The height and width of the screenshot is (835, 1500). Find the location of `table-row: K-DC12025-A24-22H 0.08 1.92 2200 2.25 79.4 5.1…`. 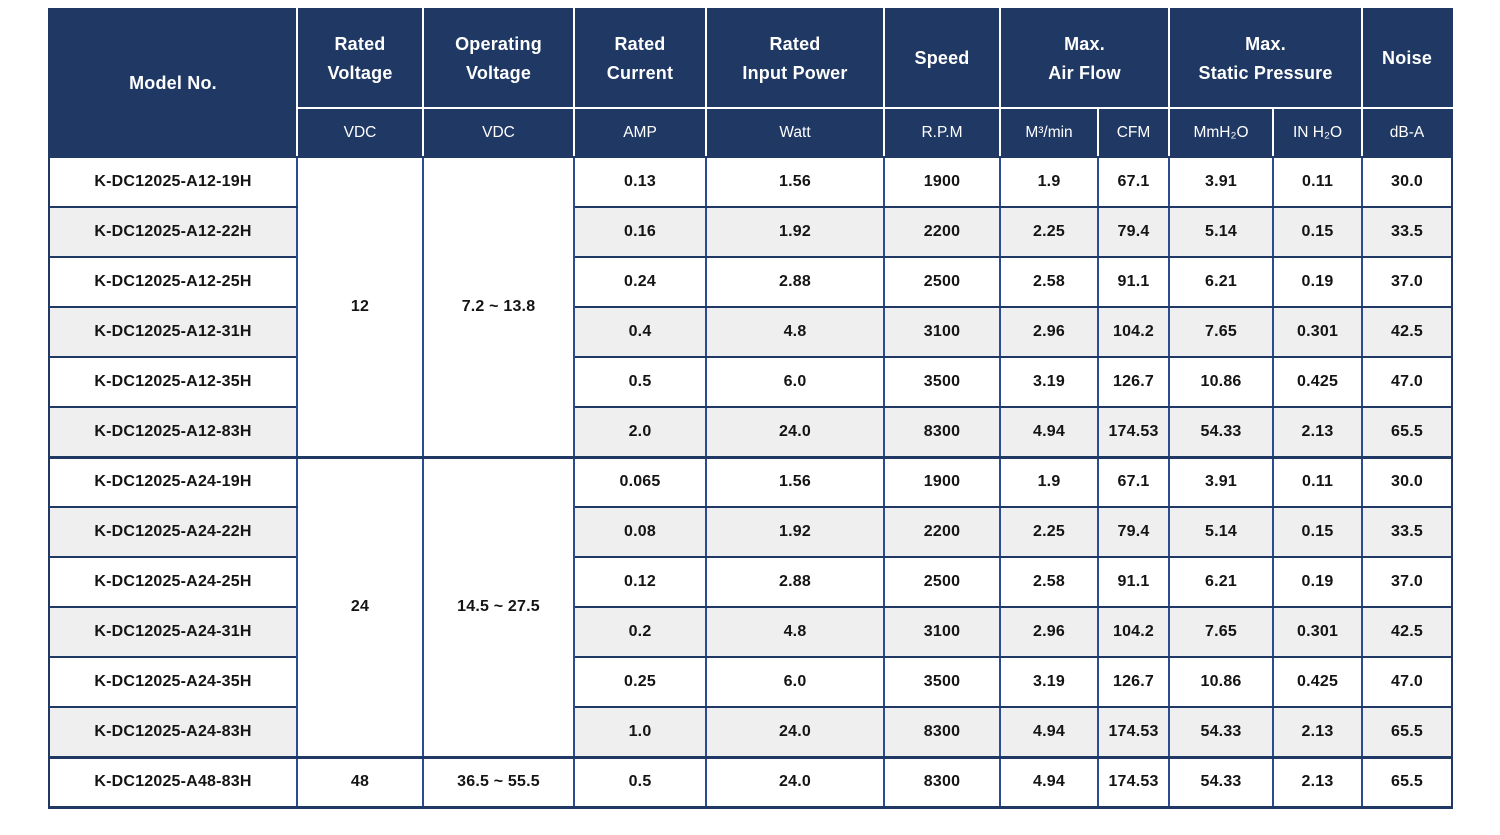

table-row: K-DC12025-A24-22H 0.08 1.92 2200 2.25 79.4 5.1… is located at coordinates (751, 532).